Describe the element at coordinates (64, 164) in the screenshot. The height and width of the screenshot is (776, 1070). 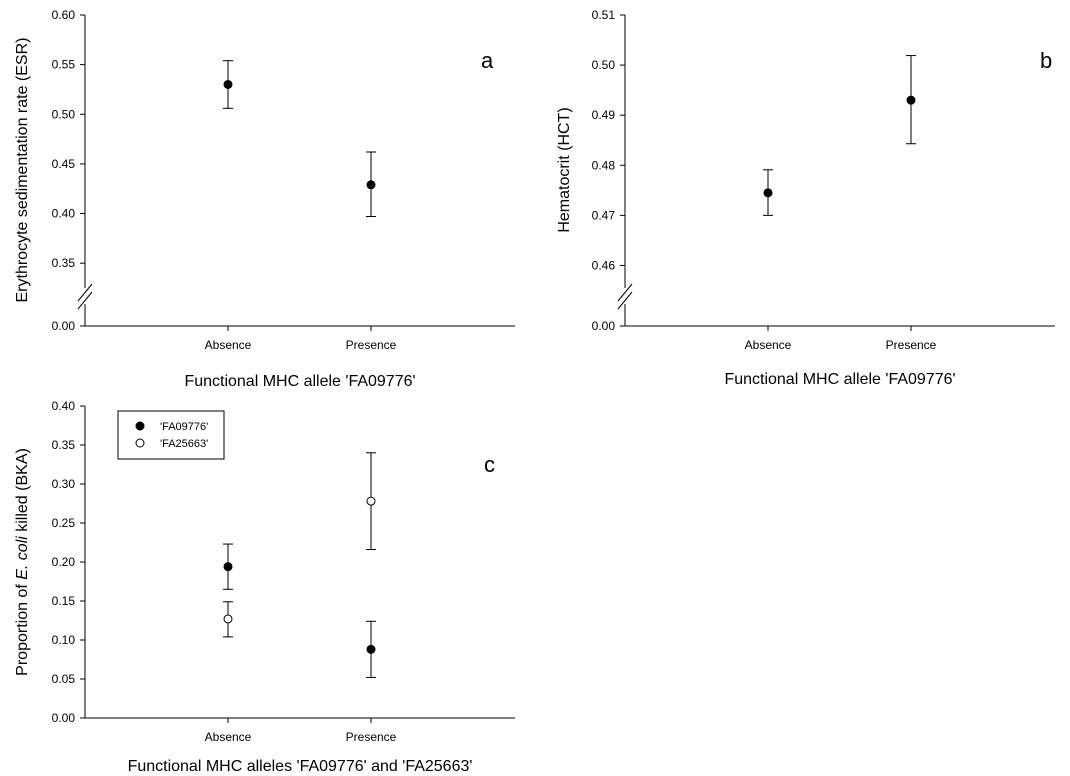
I see `y-tick-label: 0.45` at that location.